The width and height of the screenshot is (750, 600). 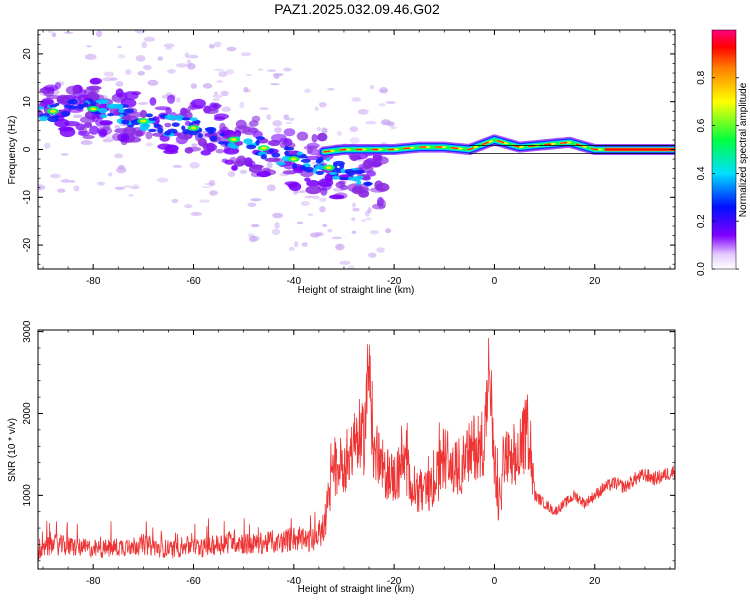 I want to click on colorbar-tick-label: 0.2, so click(x=701, y=221).